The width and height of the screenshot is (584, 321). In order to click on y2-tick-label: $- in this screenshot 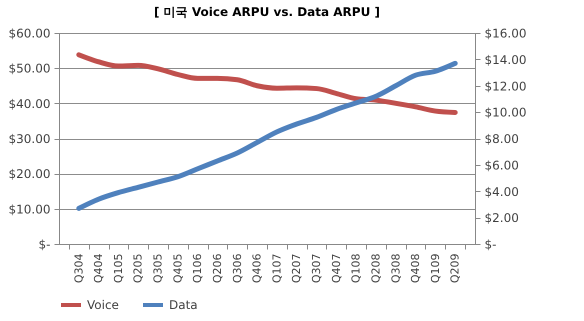, I will do `click(490, 245)`.